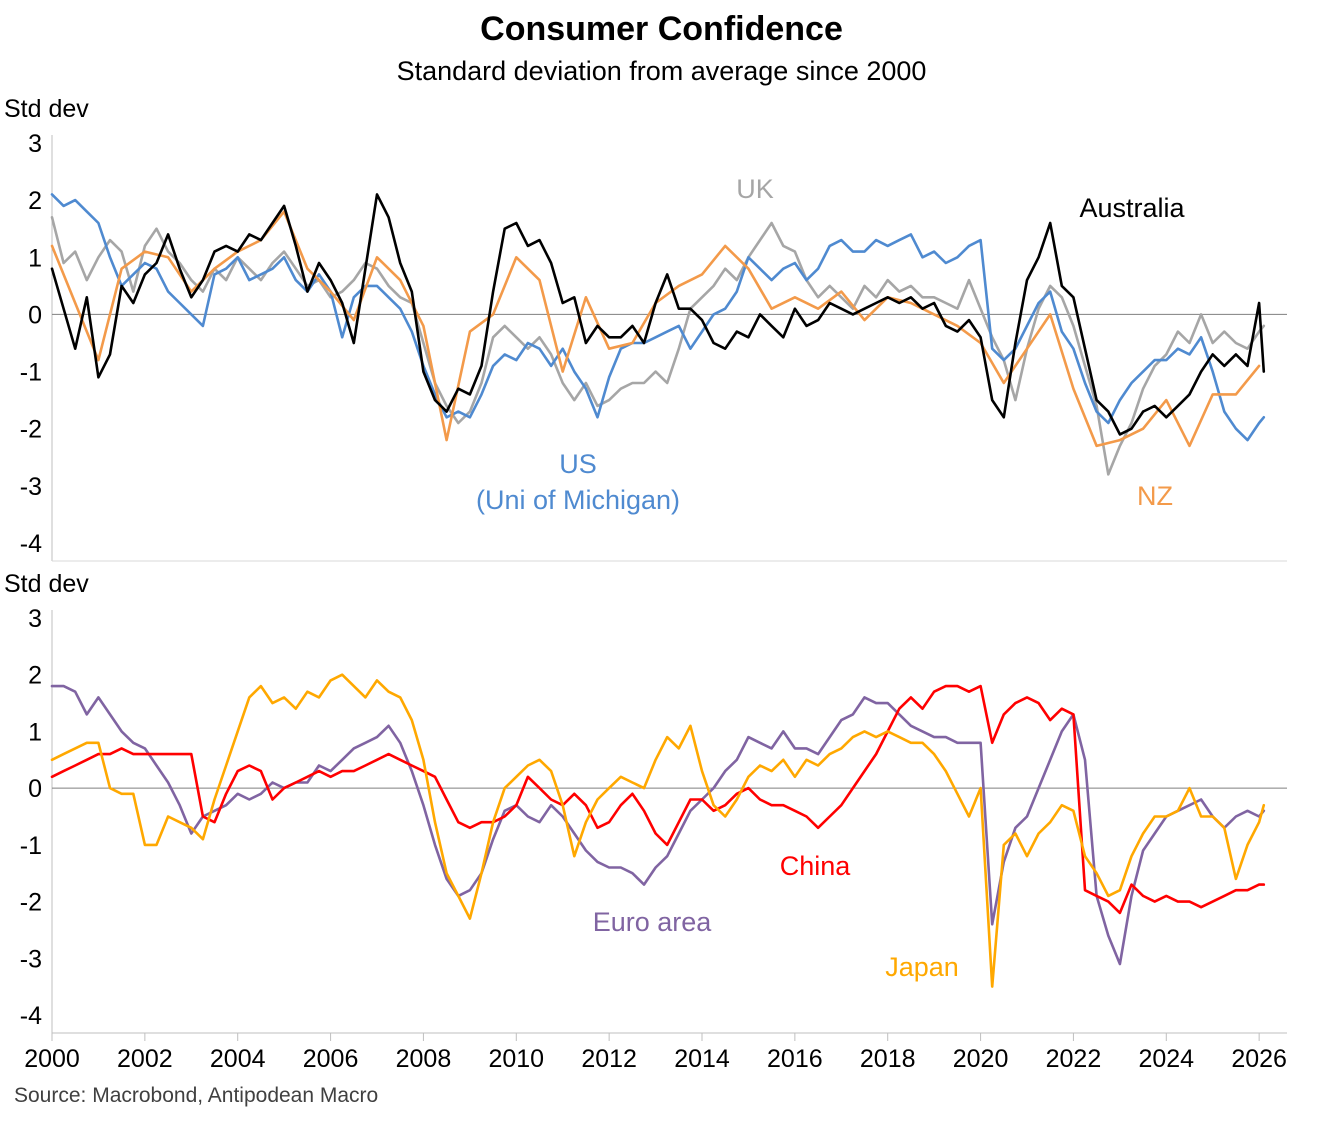 The image size is (1323, 1122). I want to click on x-tick-label: 2012, so click(609, 1059).